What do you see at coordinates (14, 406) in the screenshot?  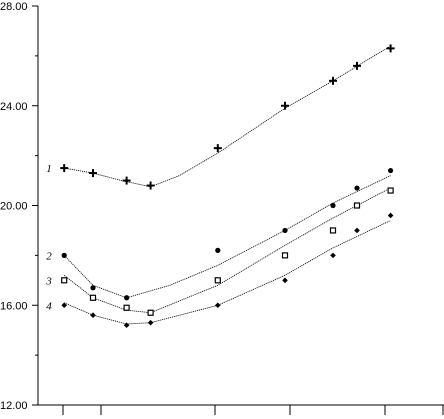 I see `y-tick-label: 12.00` at bounding box center [14, 406].